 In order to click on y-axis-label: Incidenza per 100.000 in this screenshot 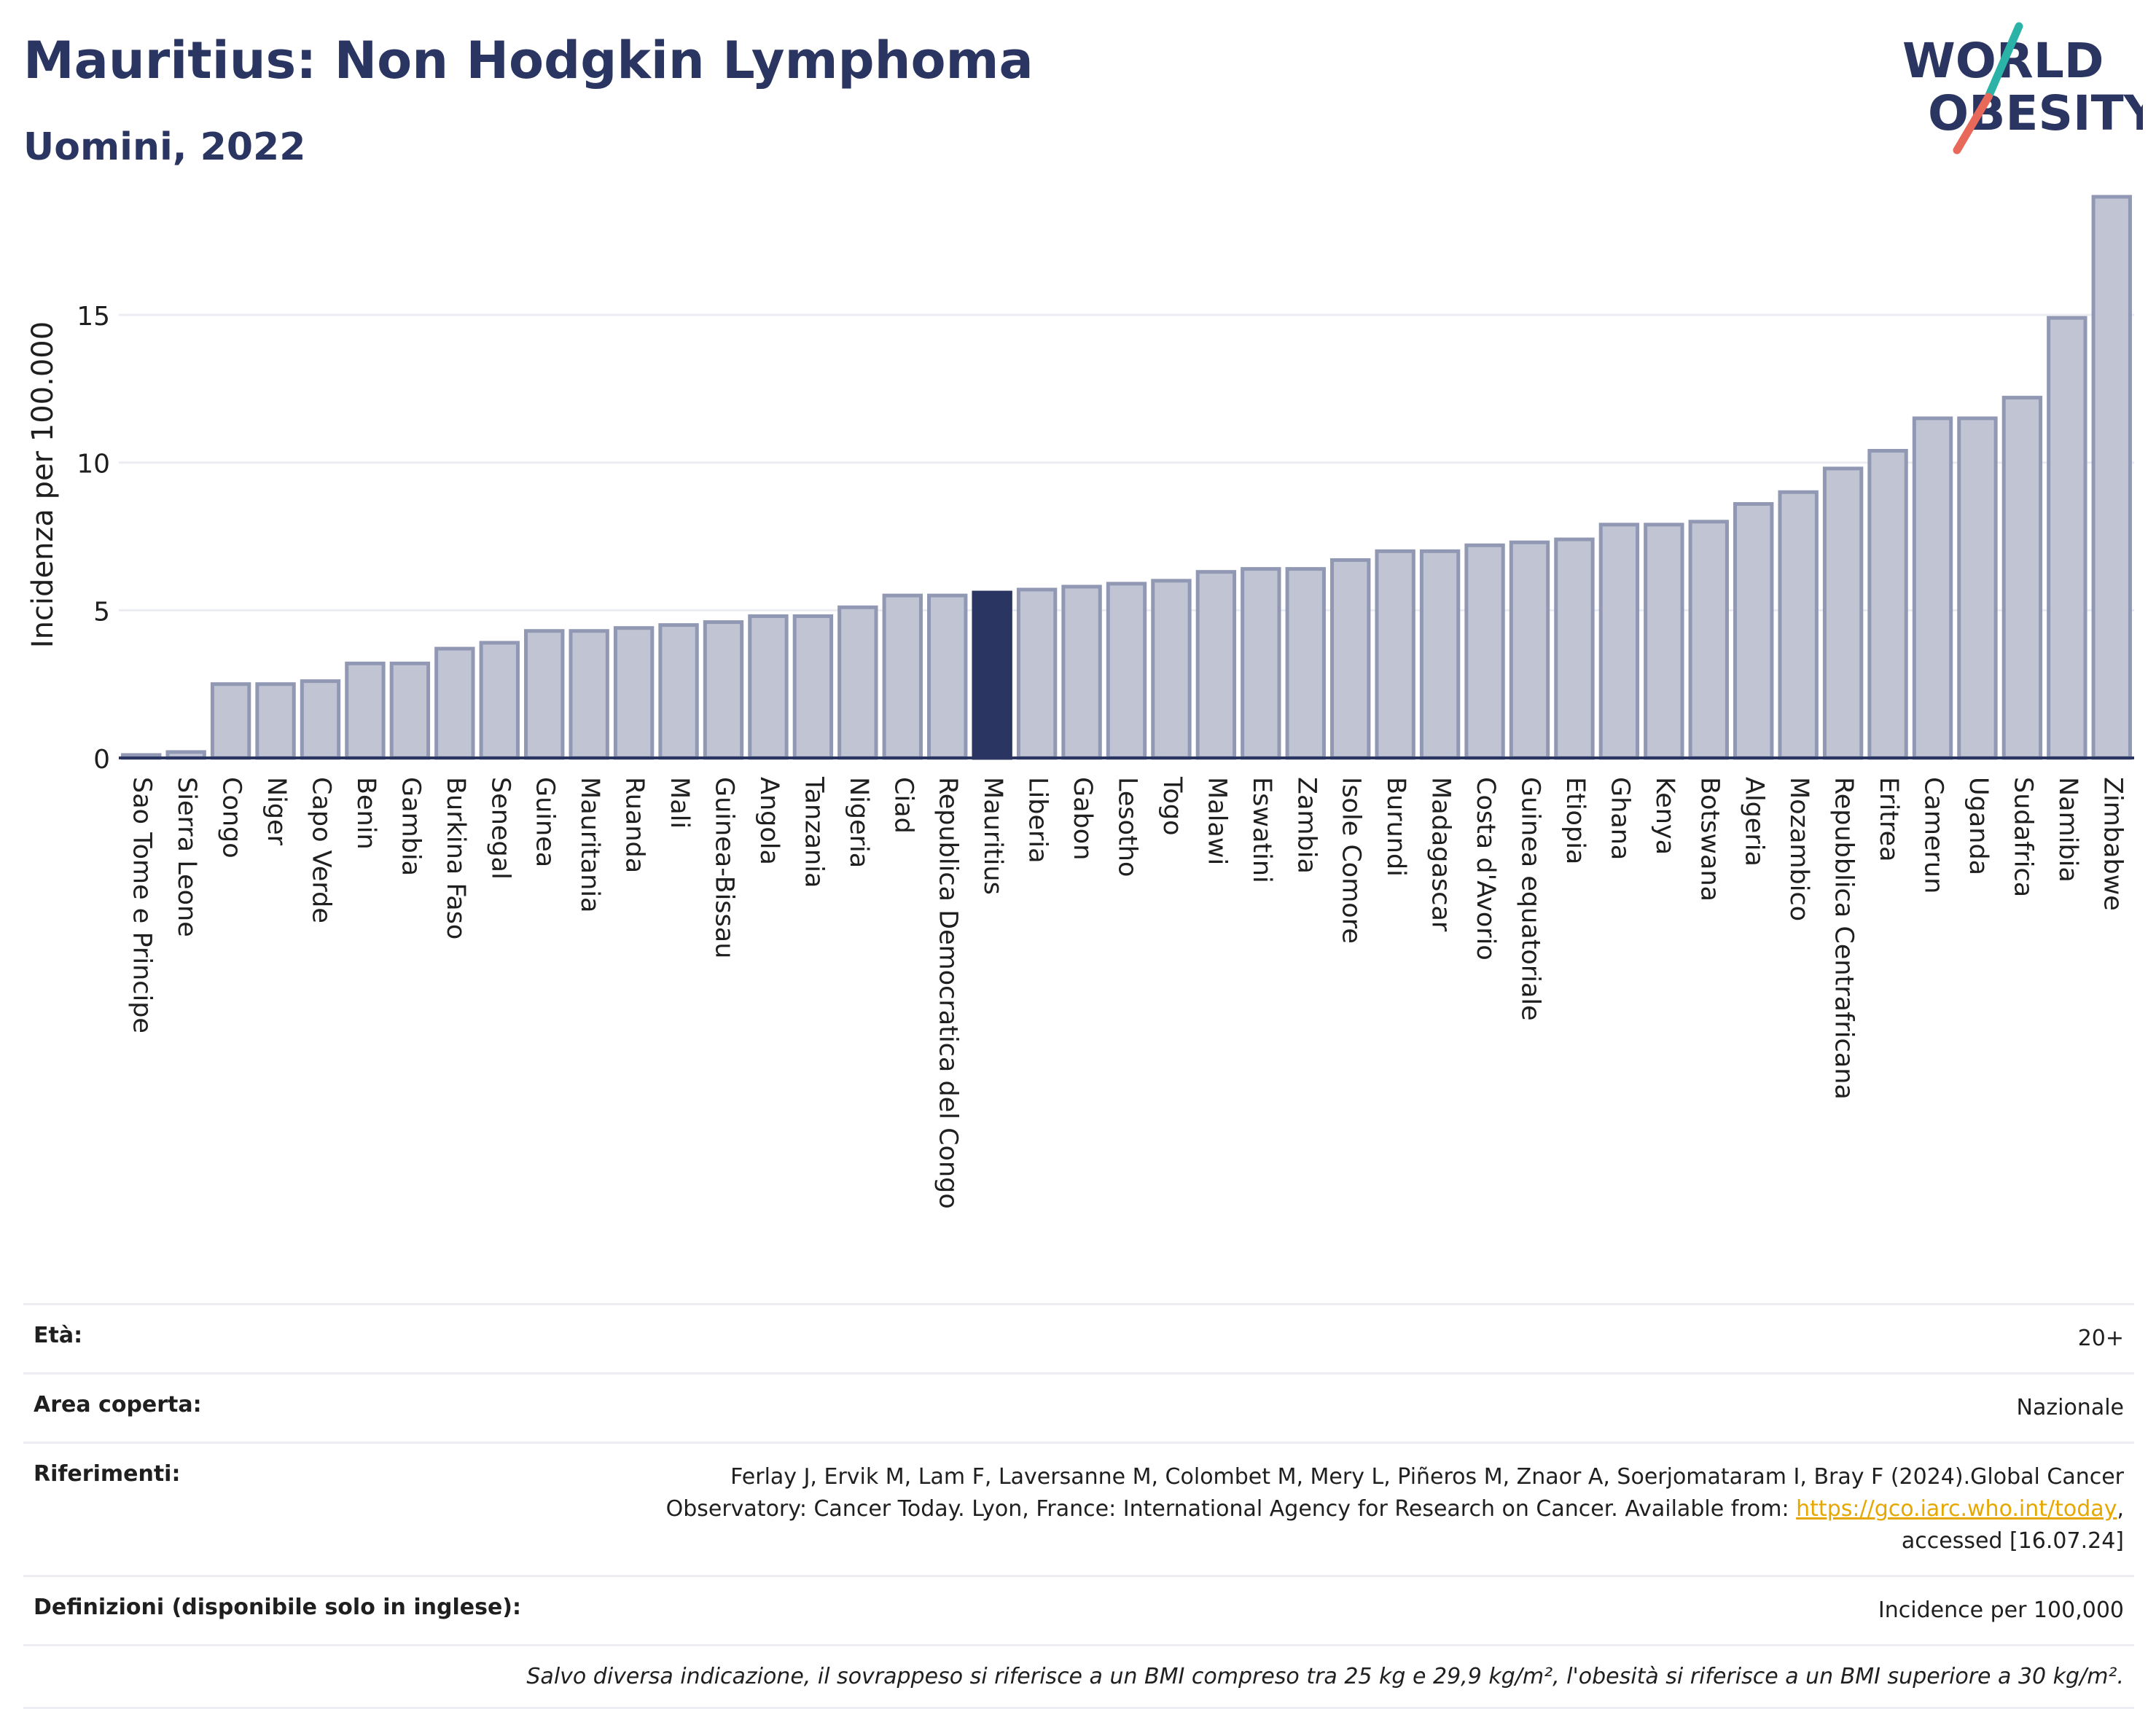, I will do `click(43, 484)`.